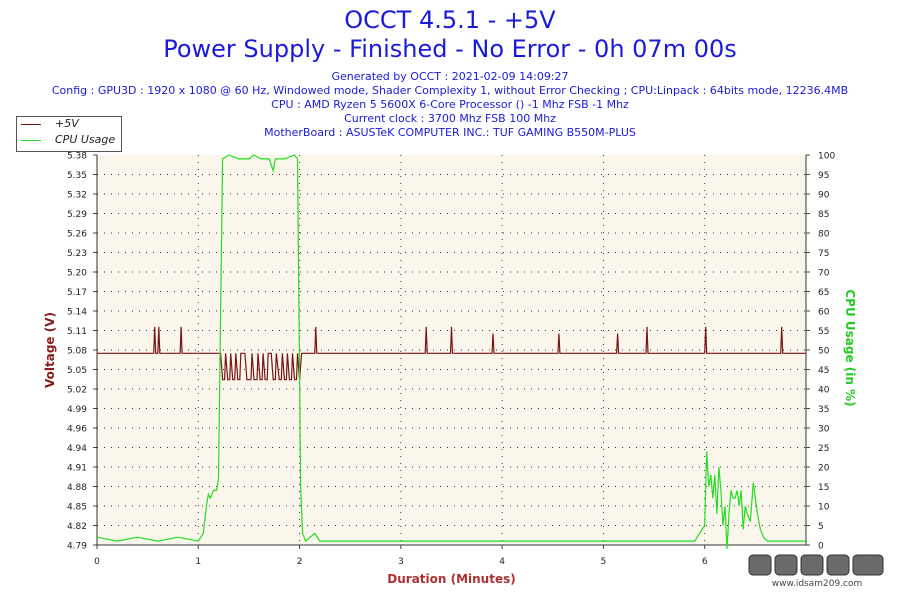 The image size is (900, 600). Describe the element at coordinates (823, 488) in the screenshot. I see `y-tick-right-label: 15` at that location.